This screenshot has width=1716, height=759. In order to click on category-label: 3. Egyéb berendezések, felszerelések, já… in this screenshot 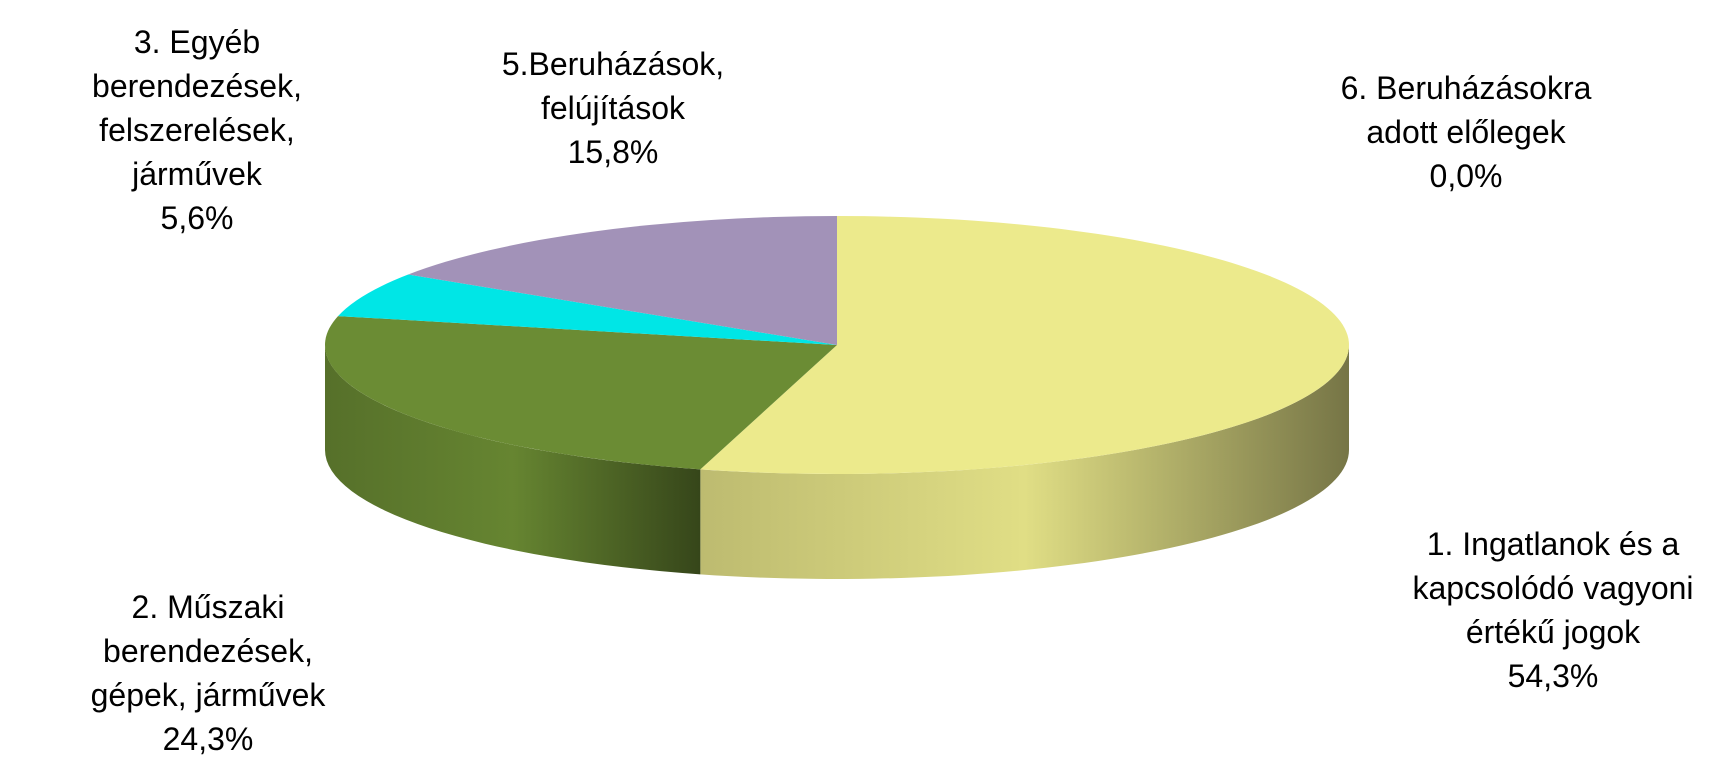, I will do `click(197, 108)`.